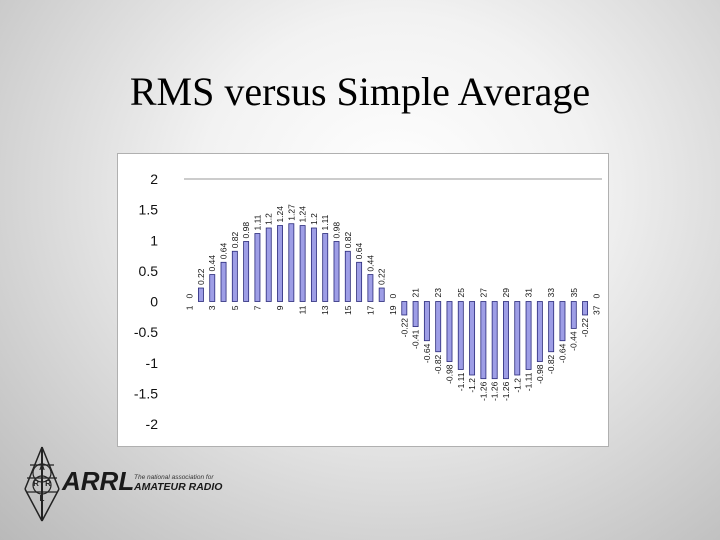 Image resolution: width=720 pixels, height=540 pixels. Describe the element at coordinates (149, 271) in the screenshot. I see `y-tick-label: 0.5` at that location.